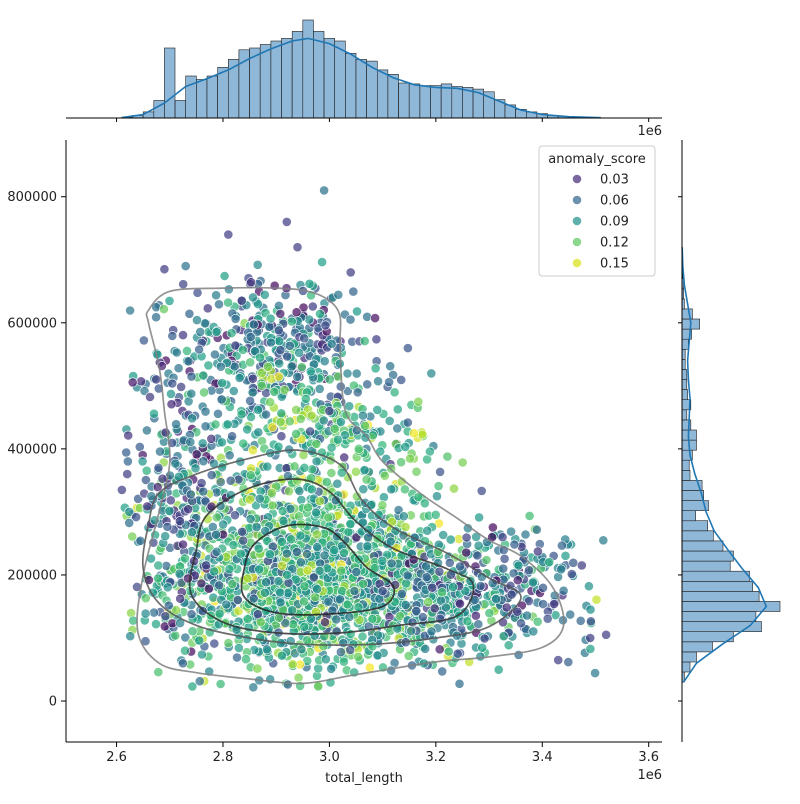 This screenshot has width=800, height=804. What do you see at coordinates (364, 778) in the screenshot?
I see `x-axis-label: total_length` at bounding box center [364, 778].